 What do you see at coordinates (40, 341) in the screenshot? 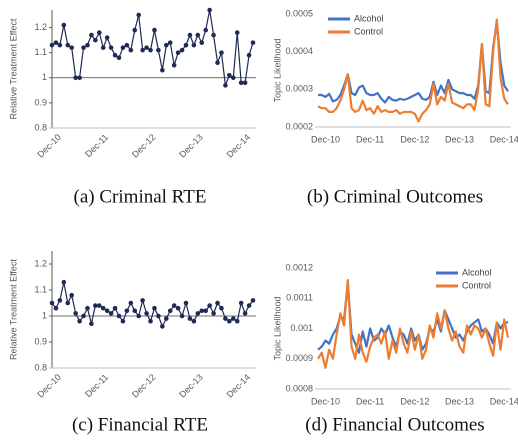
I see `y-tick-label: 0.9` at bounding box center [40, 341].